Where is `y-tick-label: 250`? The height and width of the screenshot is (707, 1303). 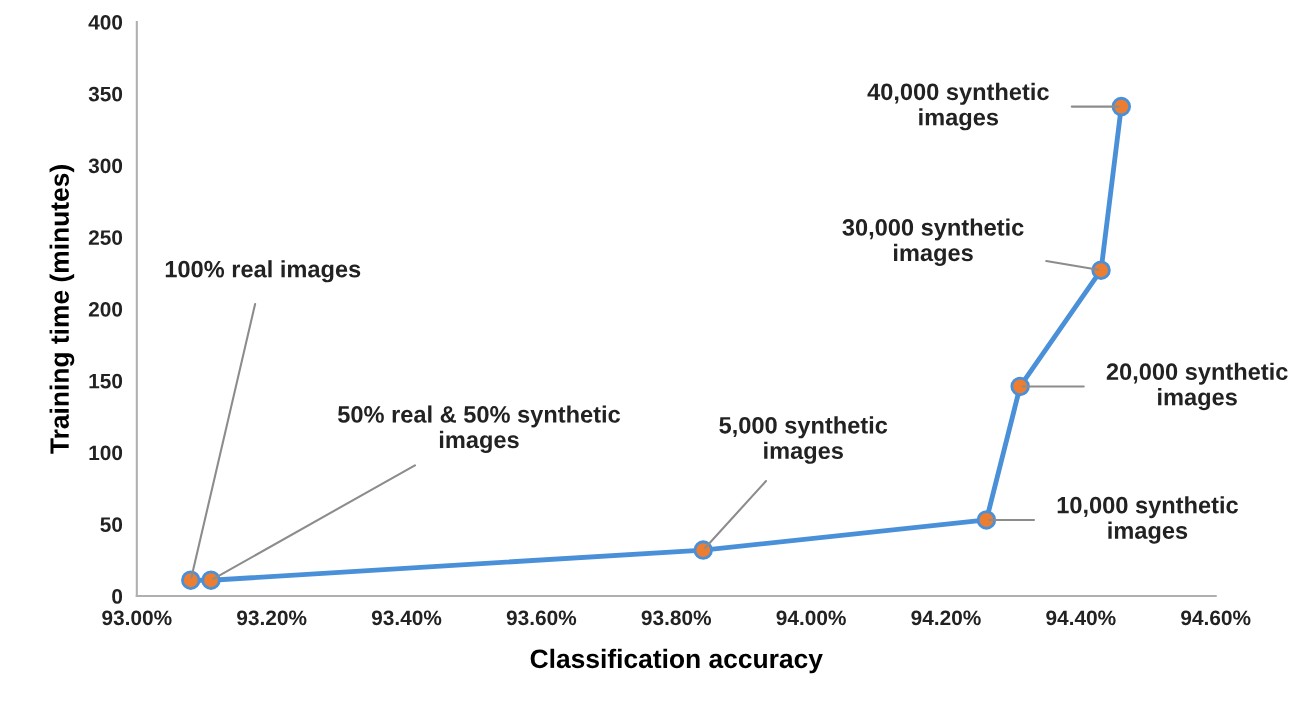
y-tick-label: 250 is located at coordinates (105, 237).